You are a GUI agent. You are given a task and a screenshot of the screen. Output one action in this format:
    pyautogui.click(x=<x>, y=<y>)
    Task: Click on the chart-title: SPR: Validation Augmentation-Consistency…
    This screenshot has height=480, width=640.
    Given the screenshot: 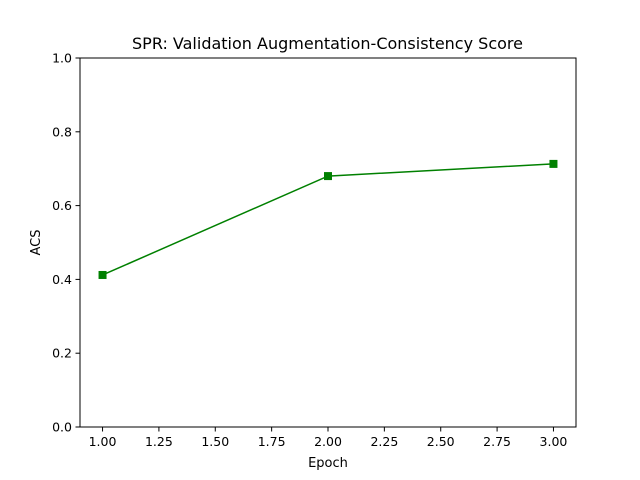 What is the action you would take?
    pyautogui.click(x=327, y=43)
    